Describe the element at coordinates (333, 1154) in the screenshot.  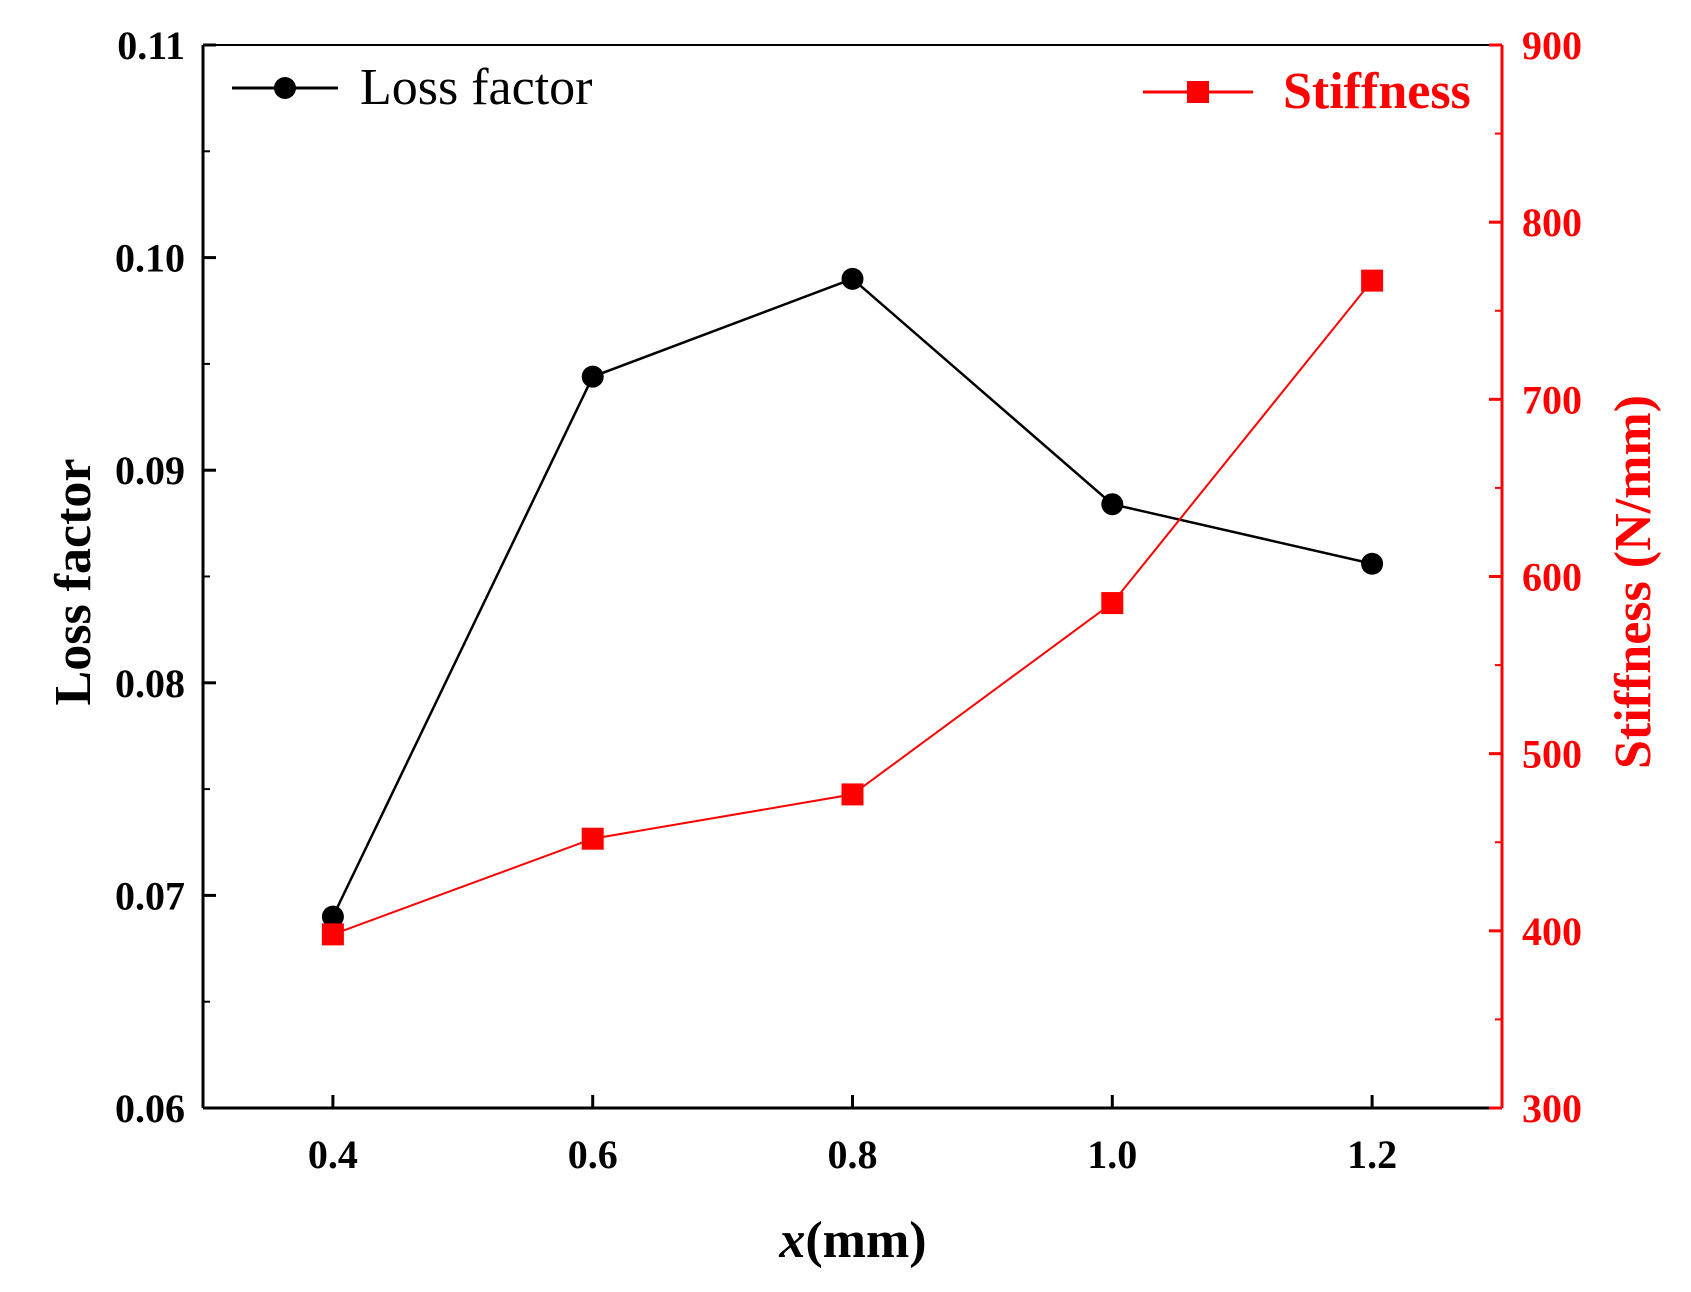
I see `x-tick-label: 0.4` at that location.